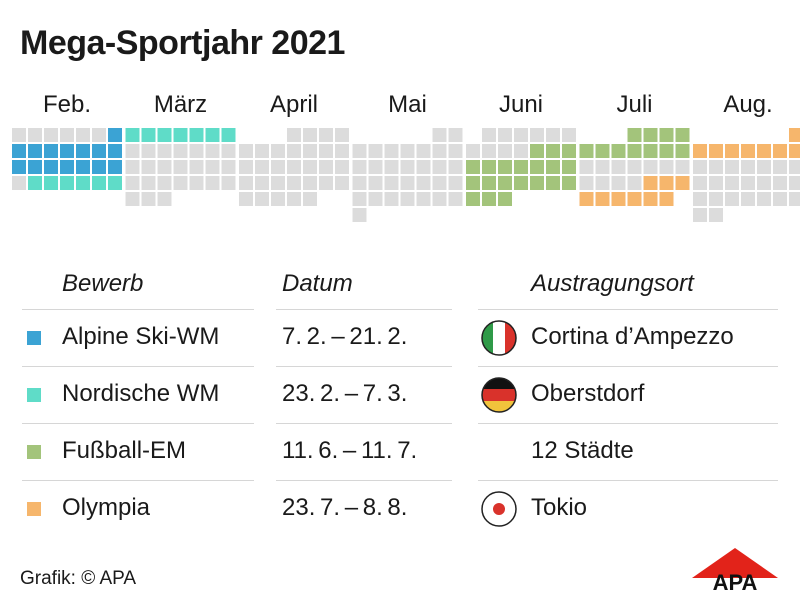 The image size is (800, 605). What do you see at coordinates (634, 104) in the screenshot?
I see `month-label: Juli` at bounding box center [634, 104].